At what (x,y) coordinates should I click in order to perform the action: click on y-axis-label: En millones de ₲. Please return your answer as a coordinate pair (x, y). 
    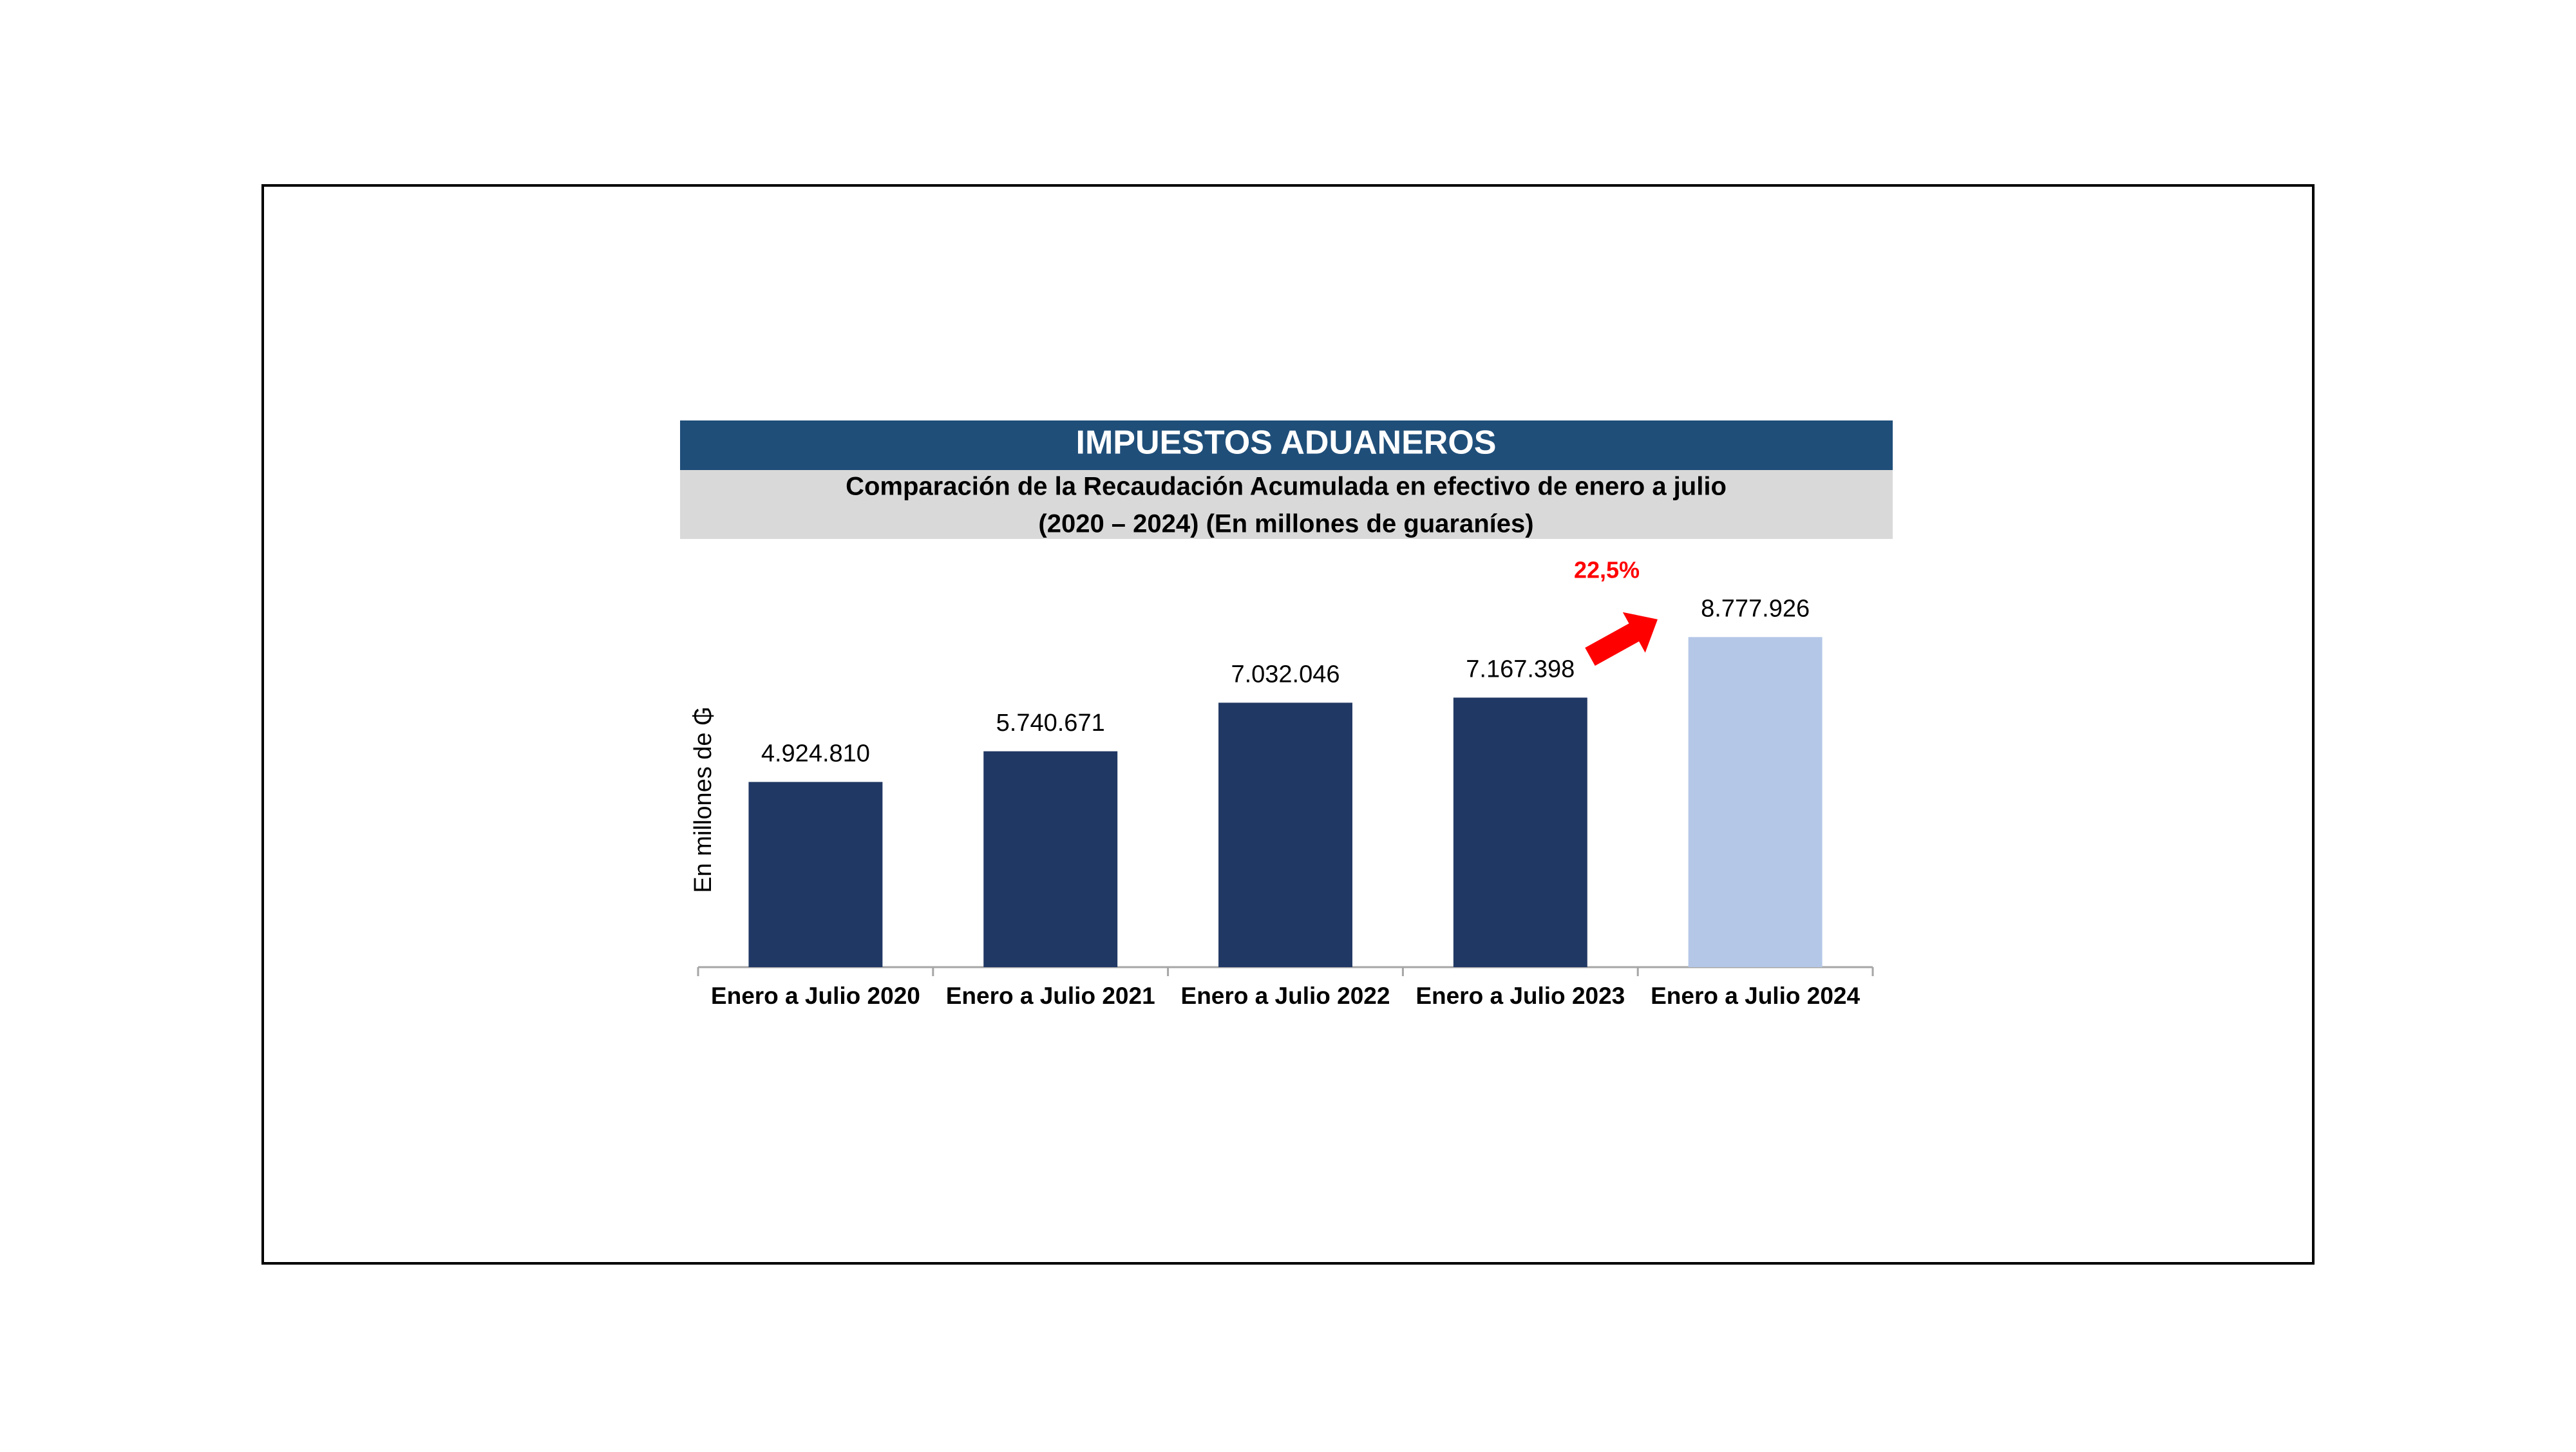
    Looking at the image, I should click on (703, 799).